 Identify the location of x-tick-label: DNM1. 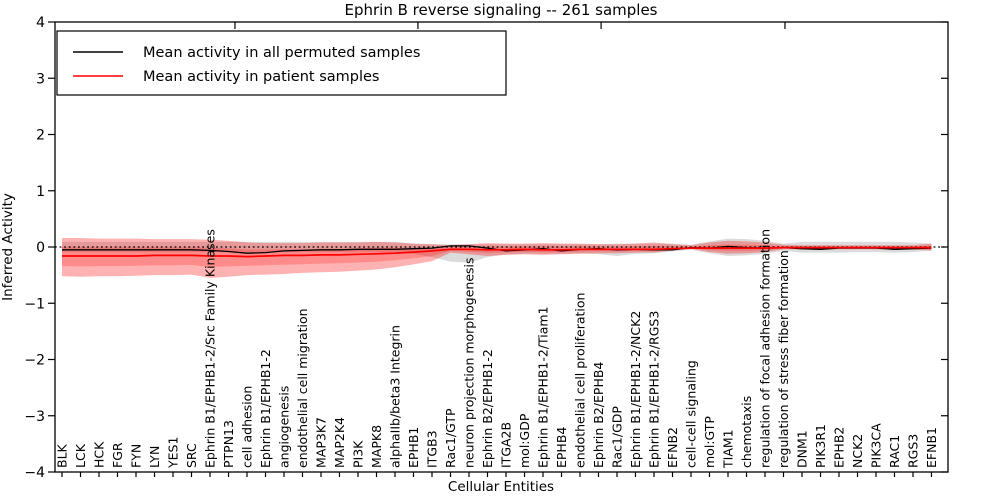
(802, 449).